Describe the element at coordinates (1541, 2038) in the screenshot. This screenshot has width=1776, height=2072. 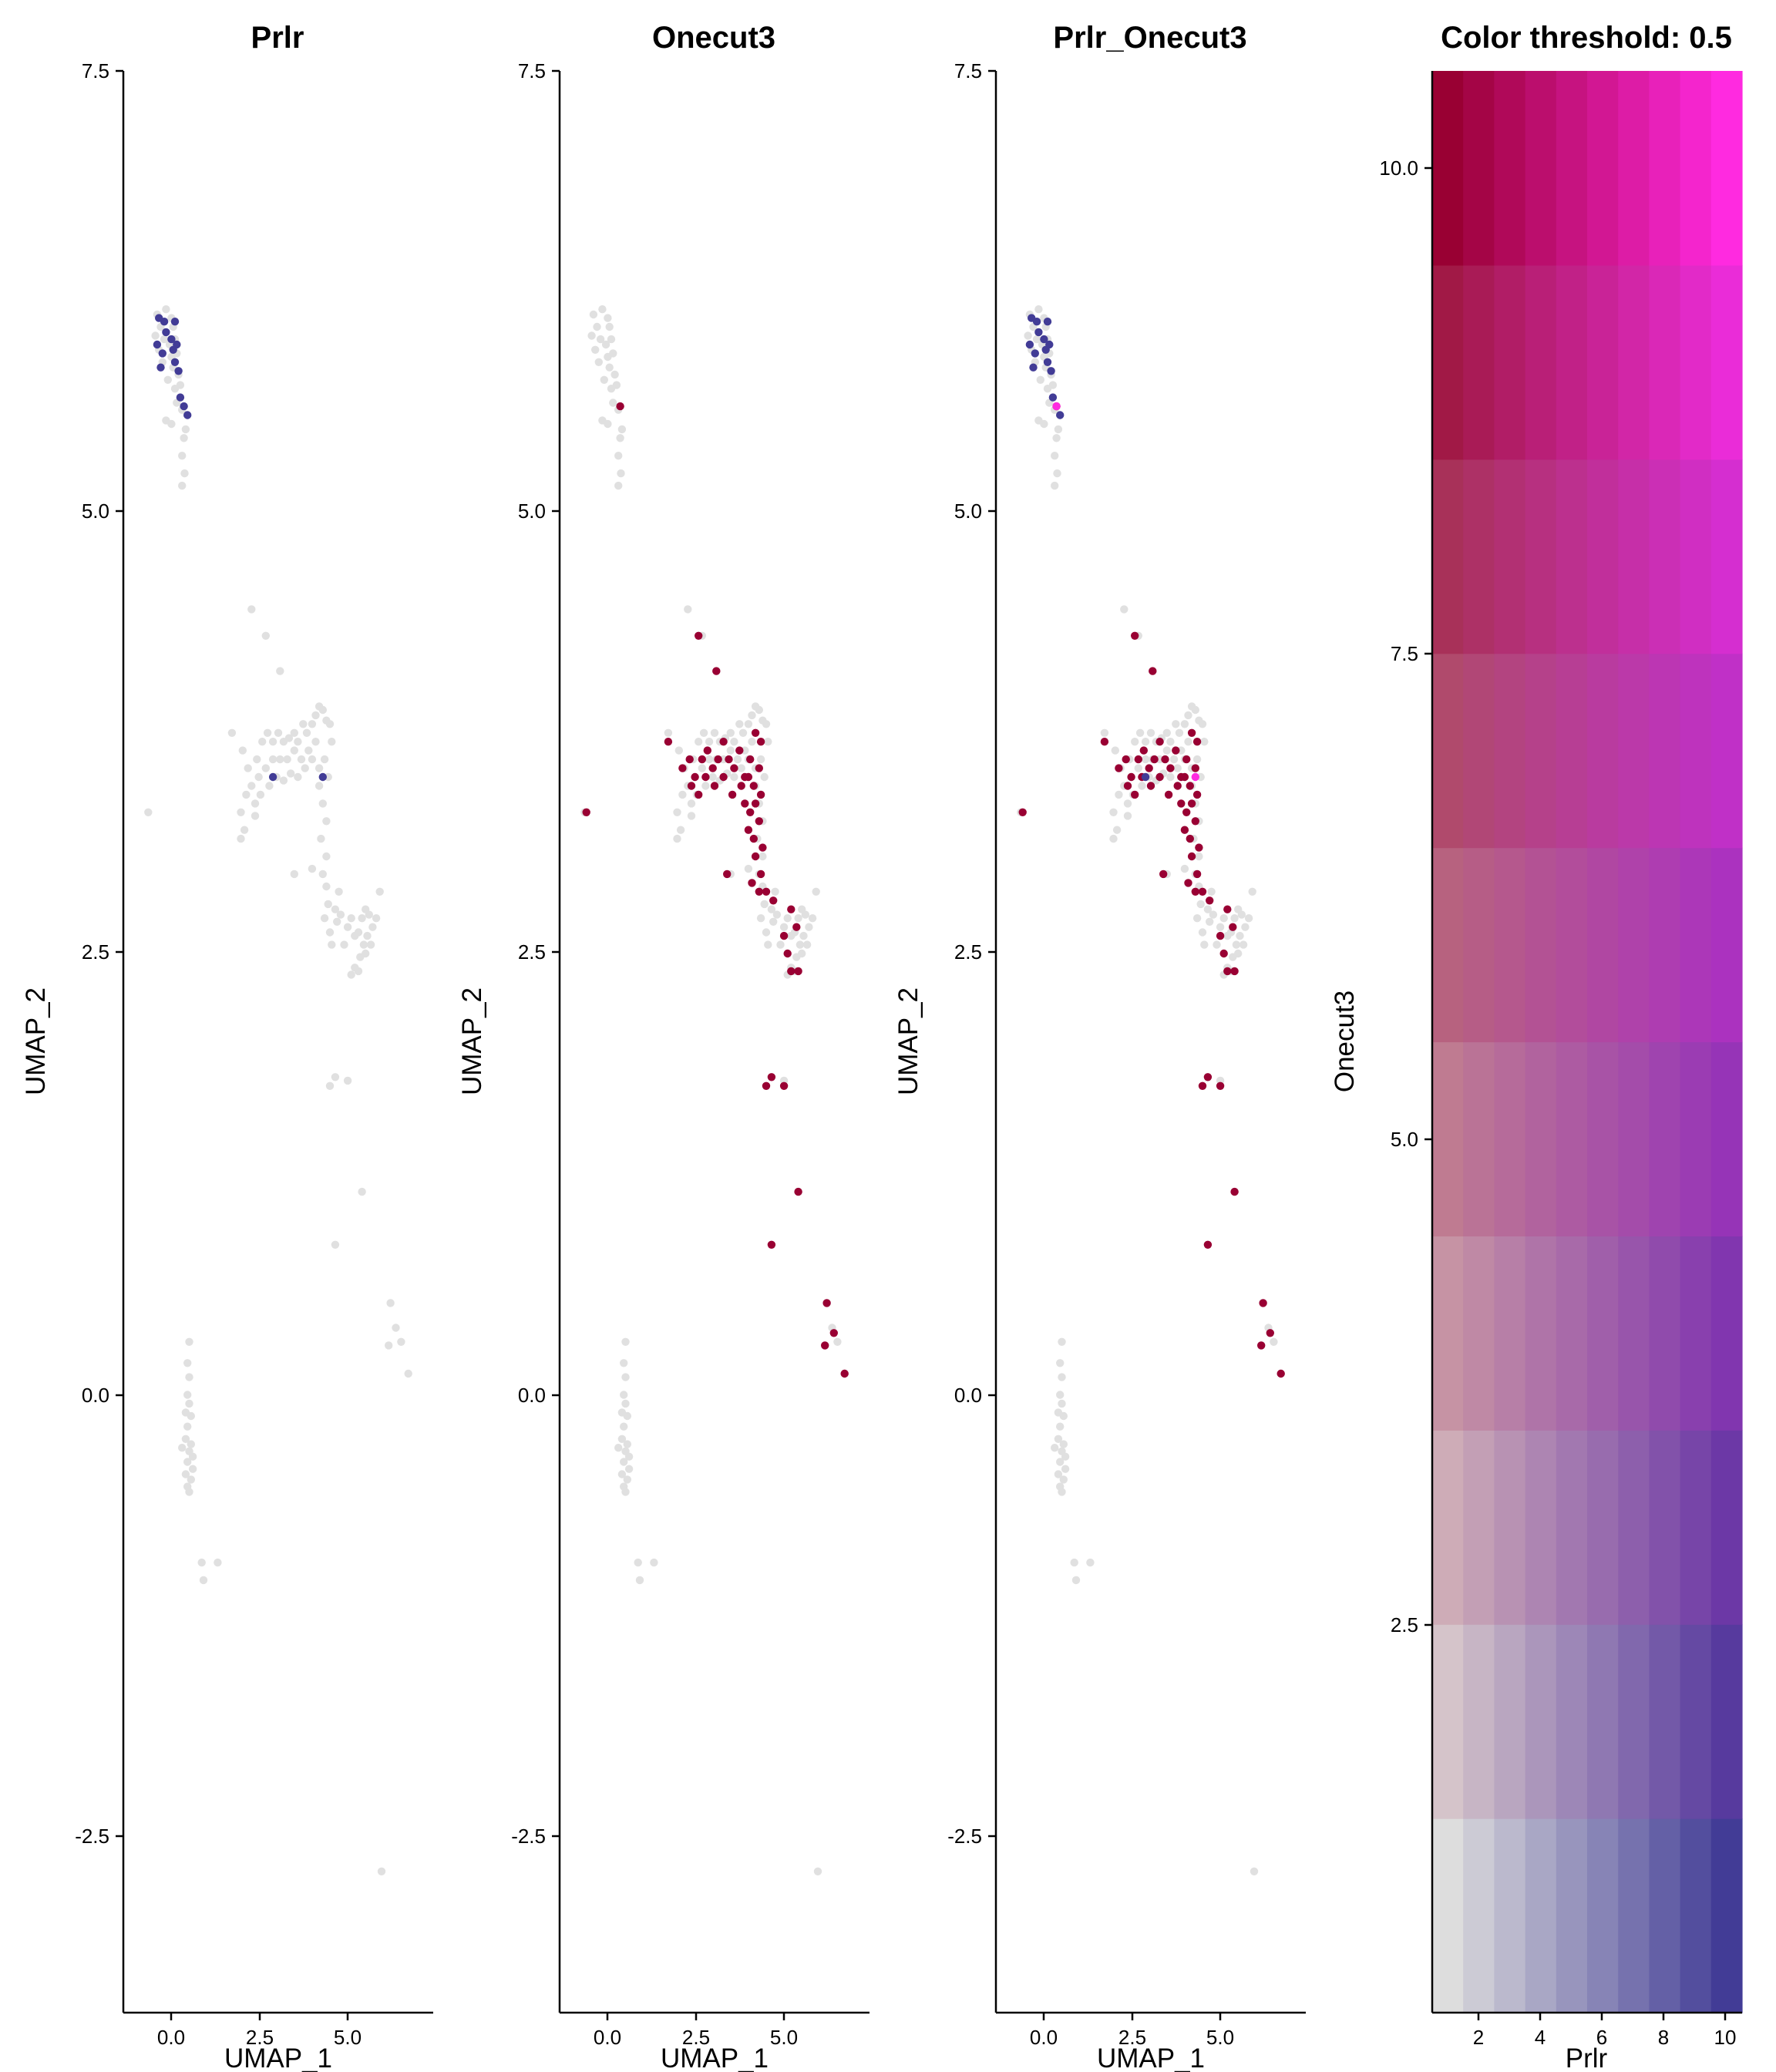
I see `legend-xtick-label: 4` at that location.